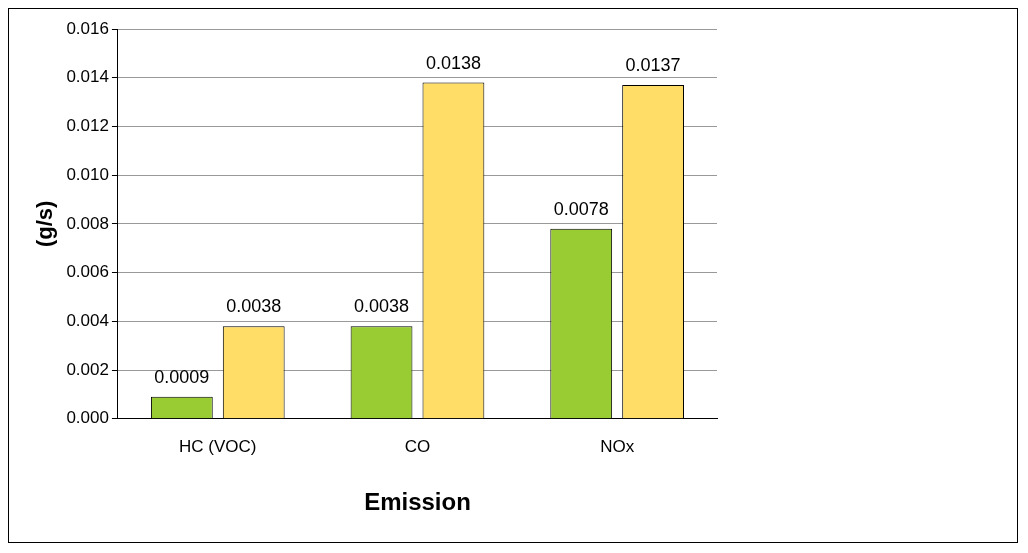 The image size is (1028, 553). What do you see at coordinates (87, 174) in the screenshot?
I see `y-tick-label: 0.010` at bounding box center [87, 174].